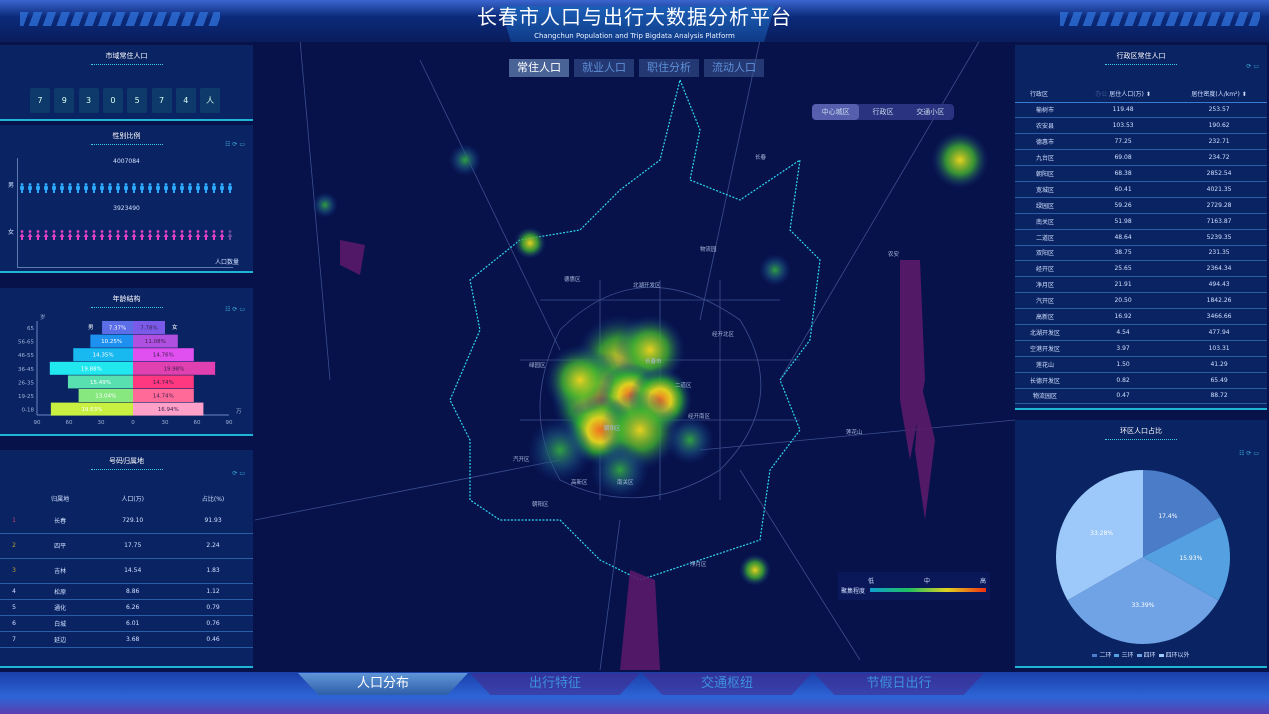 The width and height of the screenshot is (1269, 714). I want to click on legend-item: 二环, so click(1101, 654).